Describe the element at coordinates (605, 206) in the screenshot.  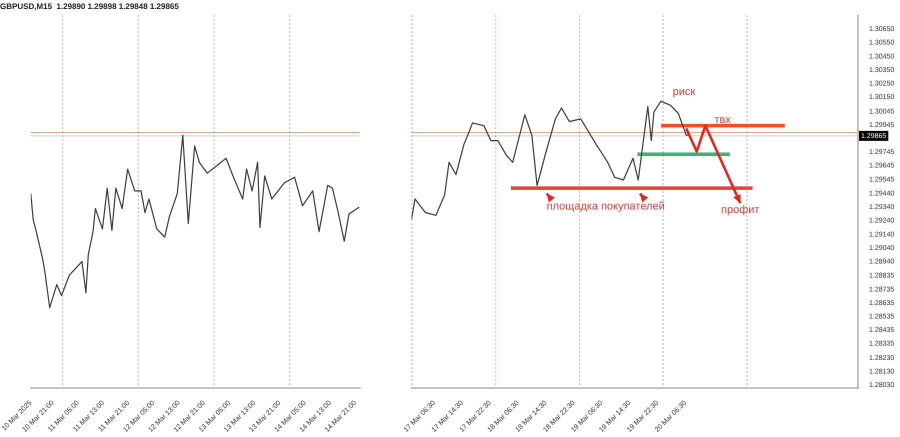
I see `annotation: площадка покупателей` at that location.